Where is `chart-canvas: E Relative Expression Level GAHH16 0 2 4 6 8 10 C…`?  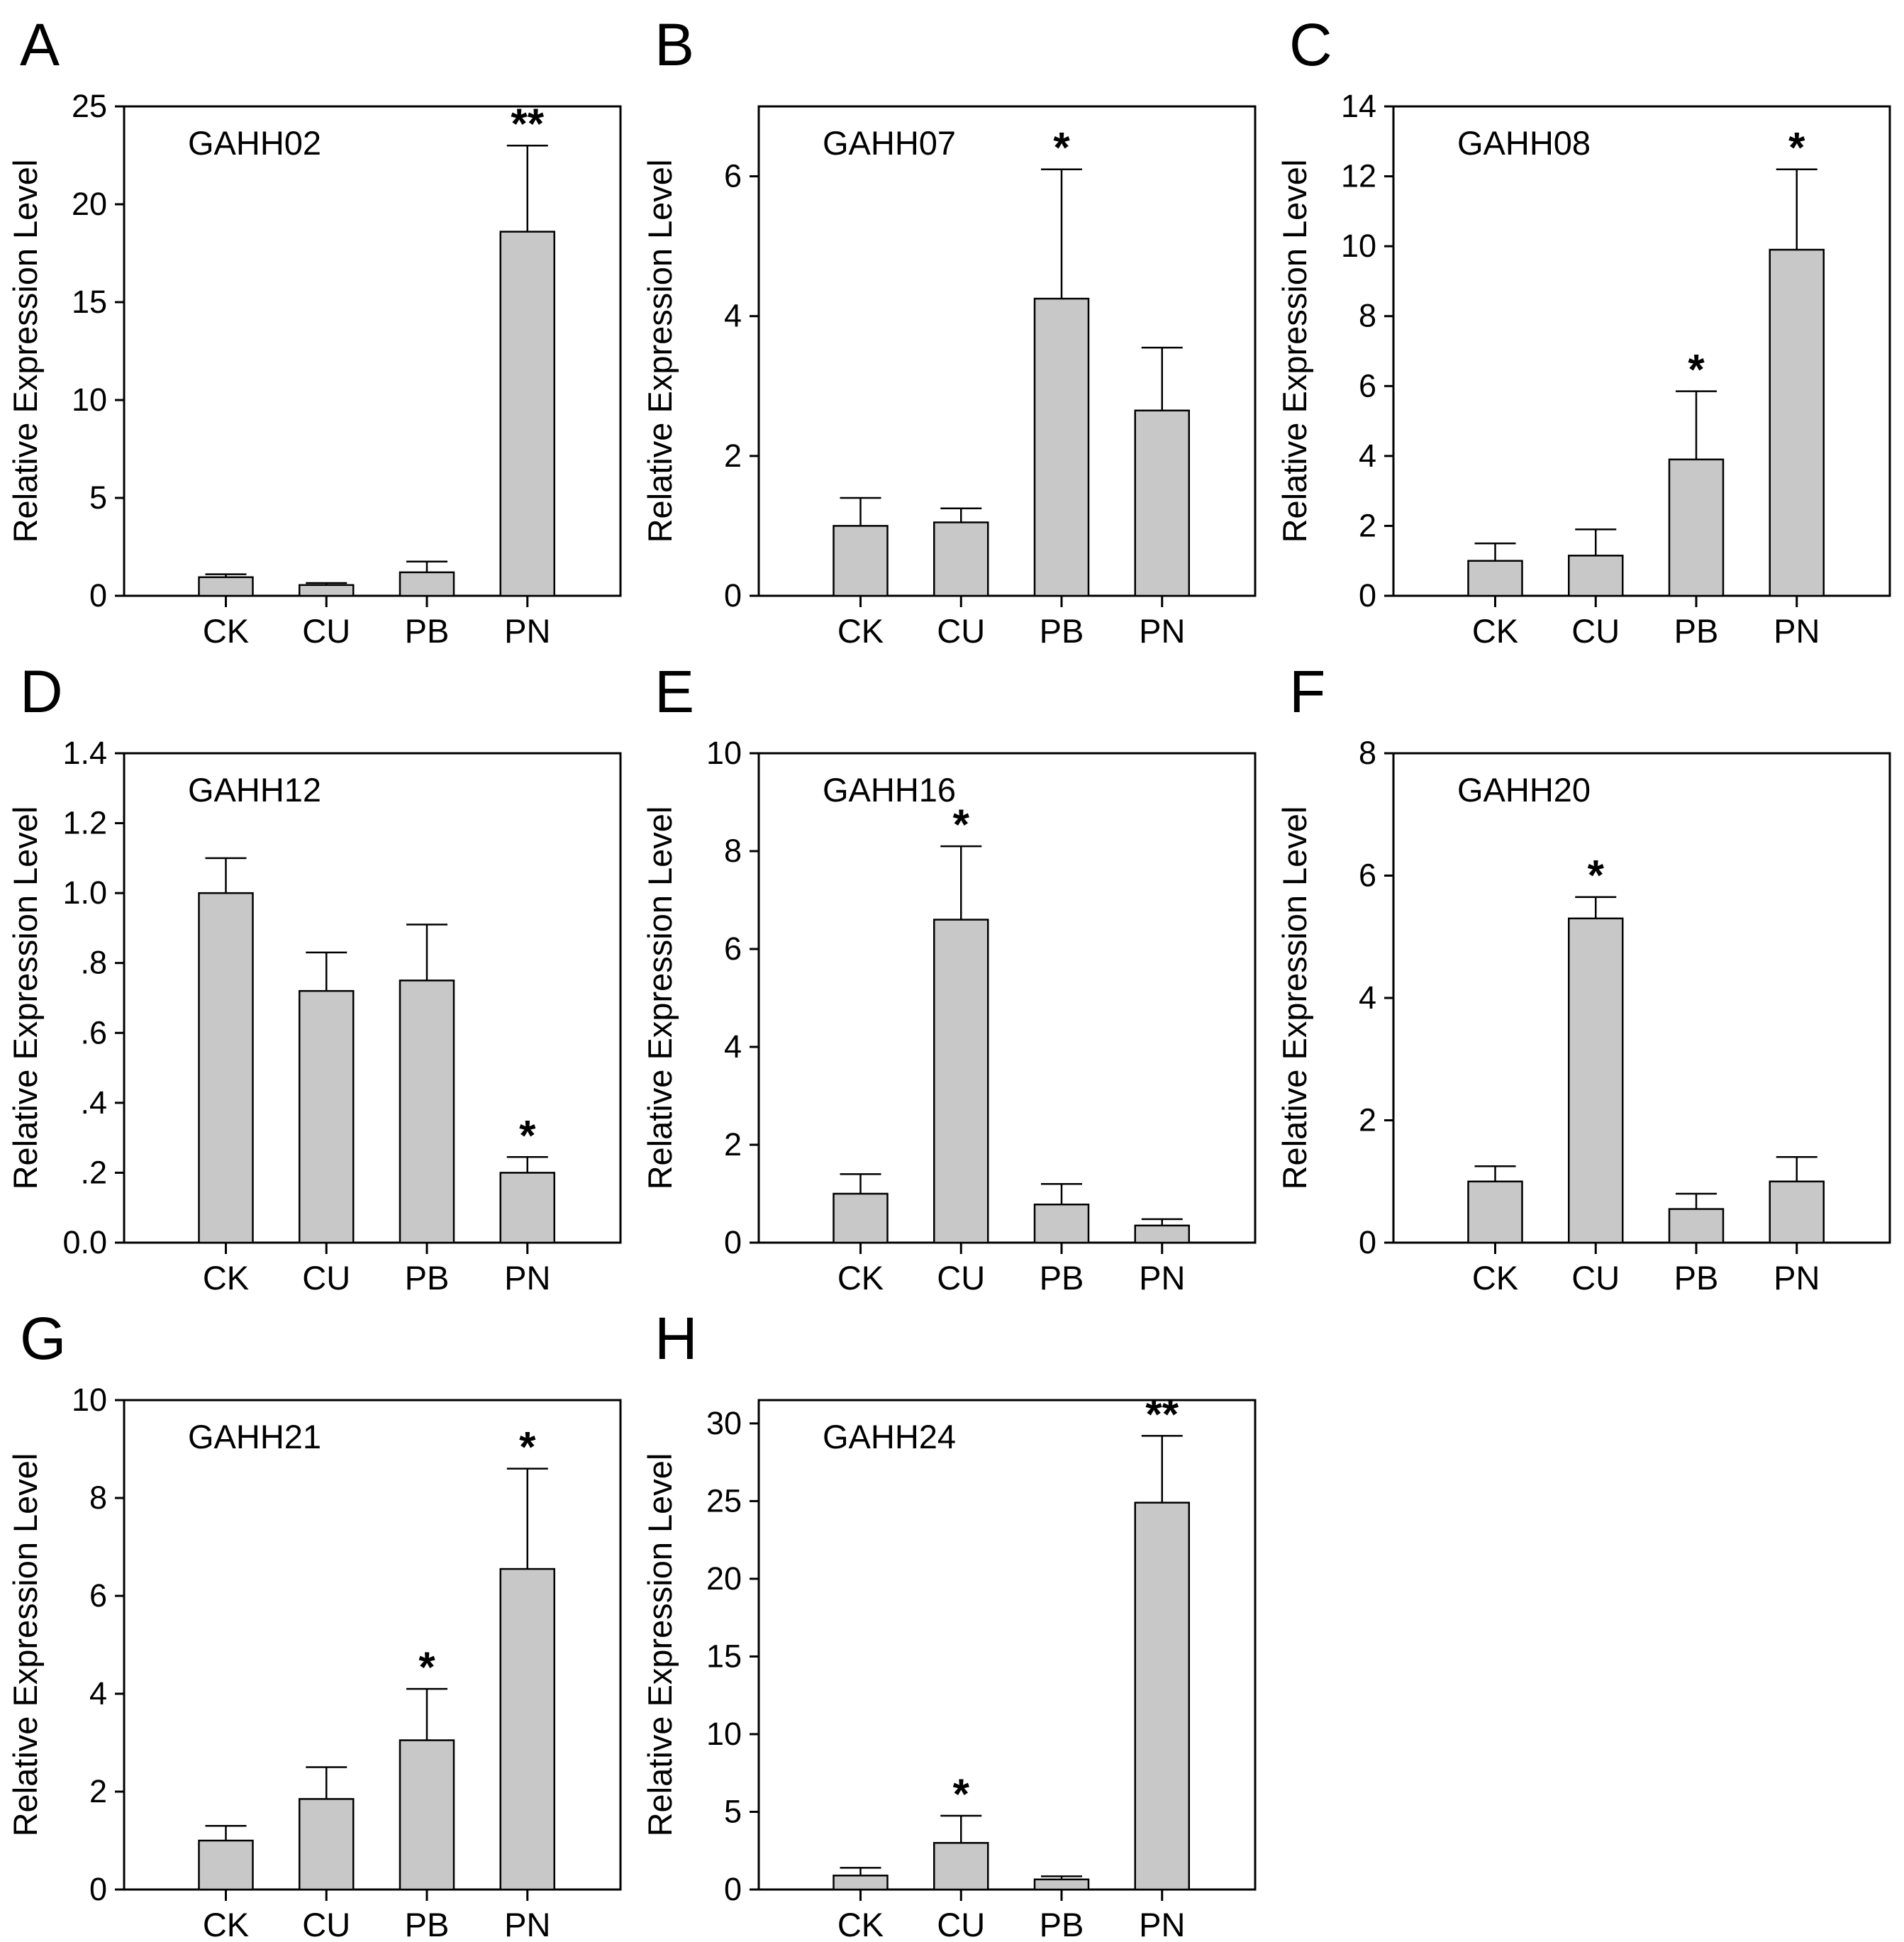
chart-canvas: E Relative Expression Level GAHH16 0 2 4 6 8 10 C… is located at coordinates (949, 976).